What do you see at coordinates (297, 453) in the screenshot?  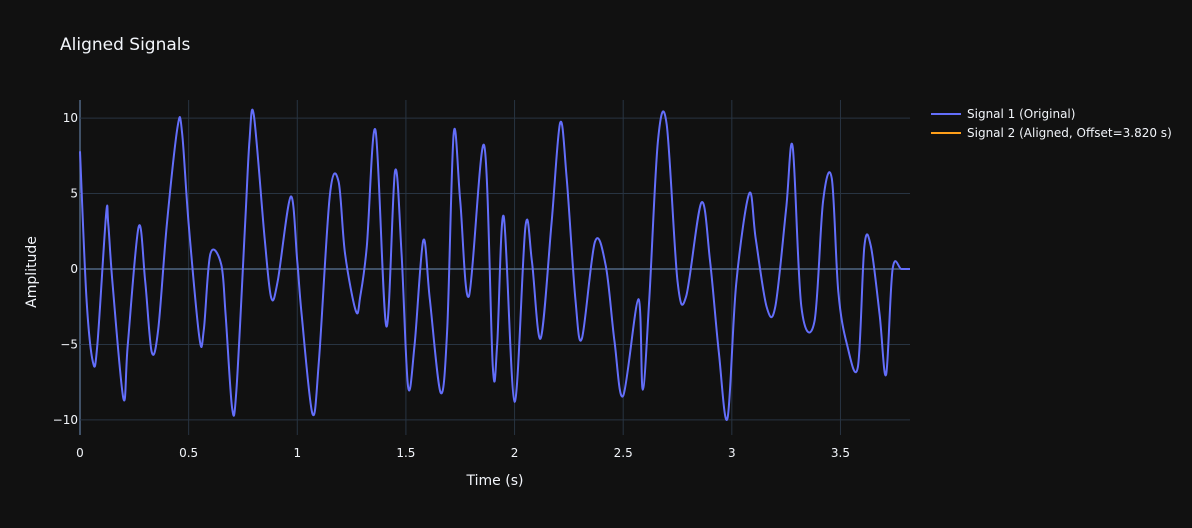 I see `x-tick-label: 1` at bounding box center [297, 453].